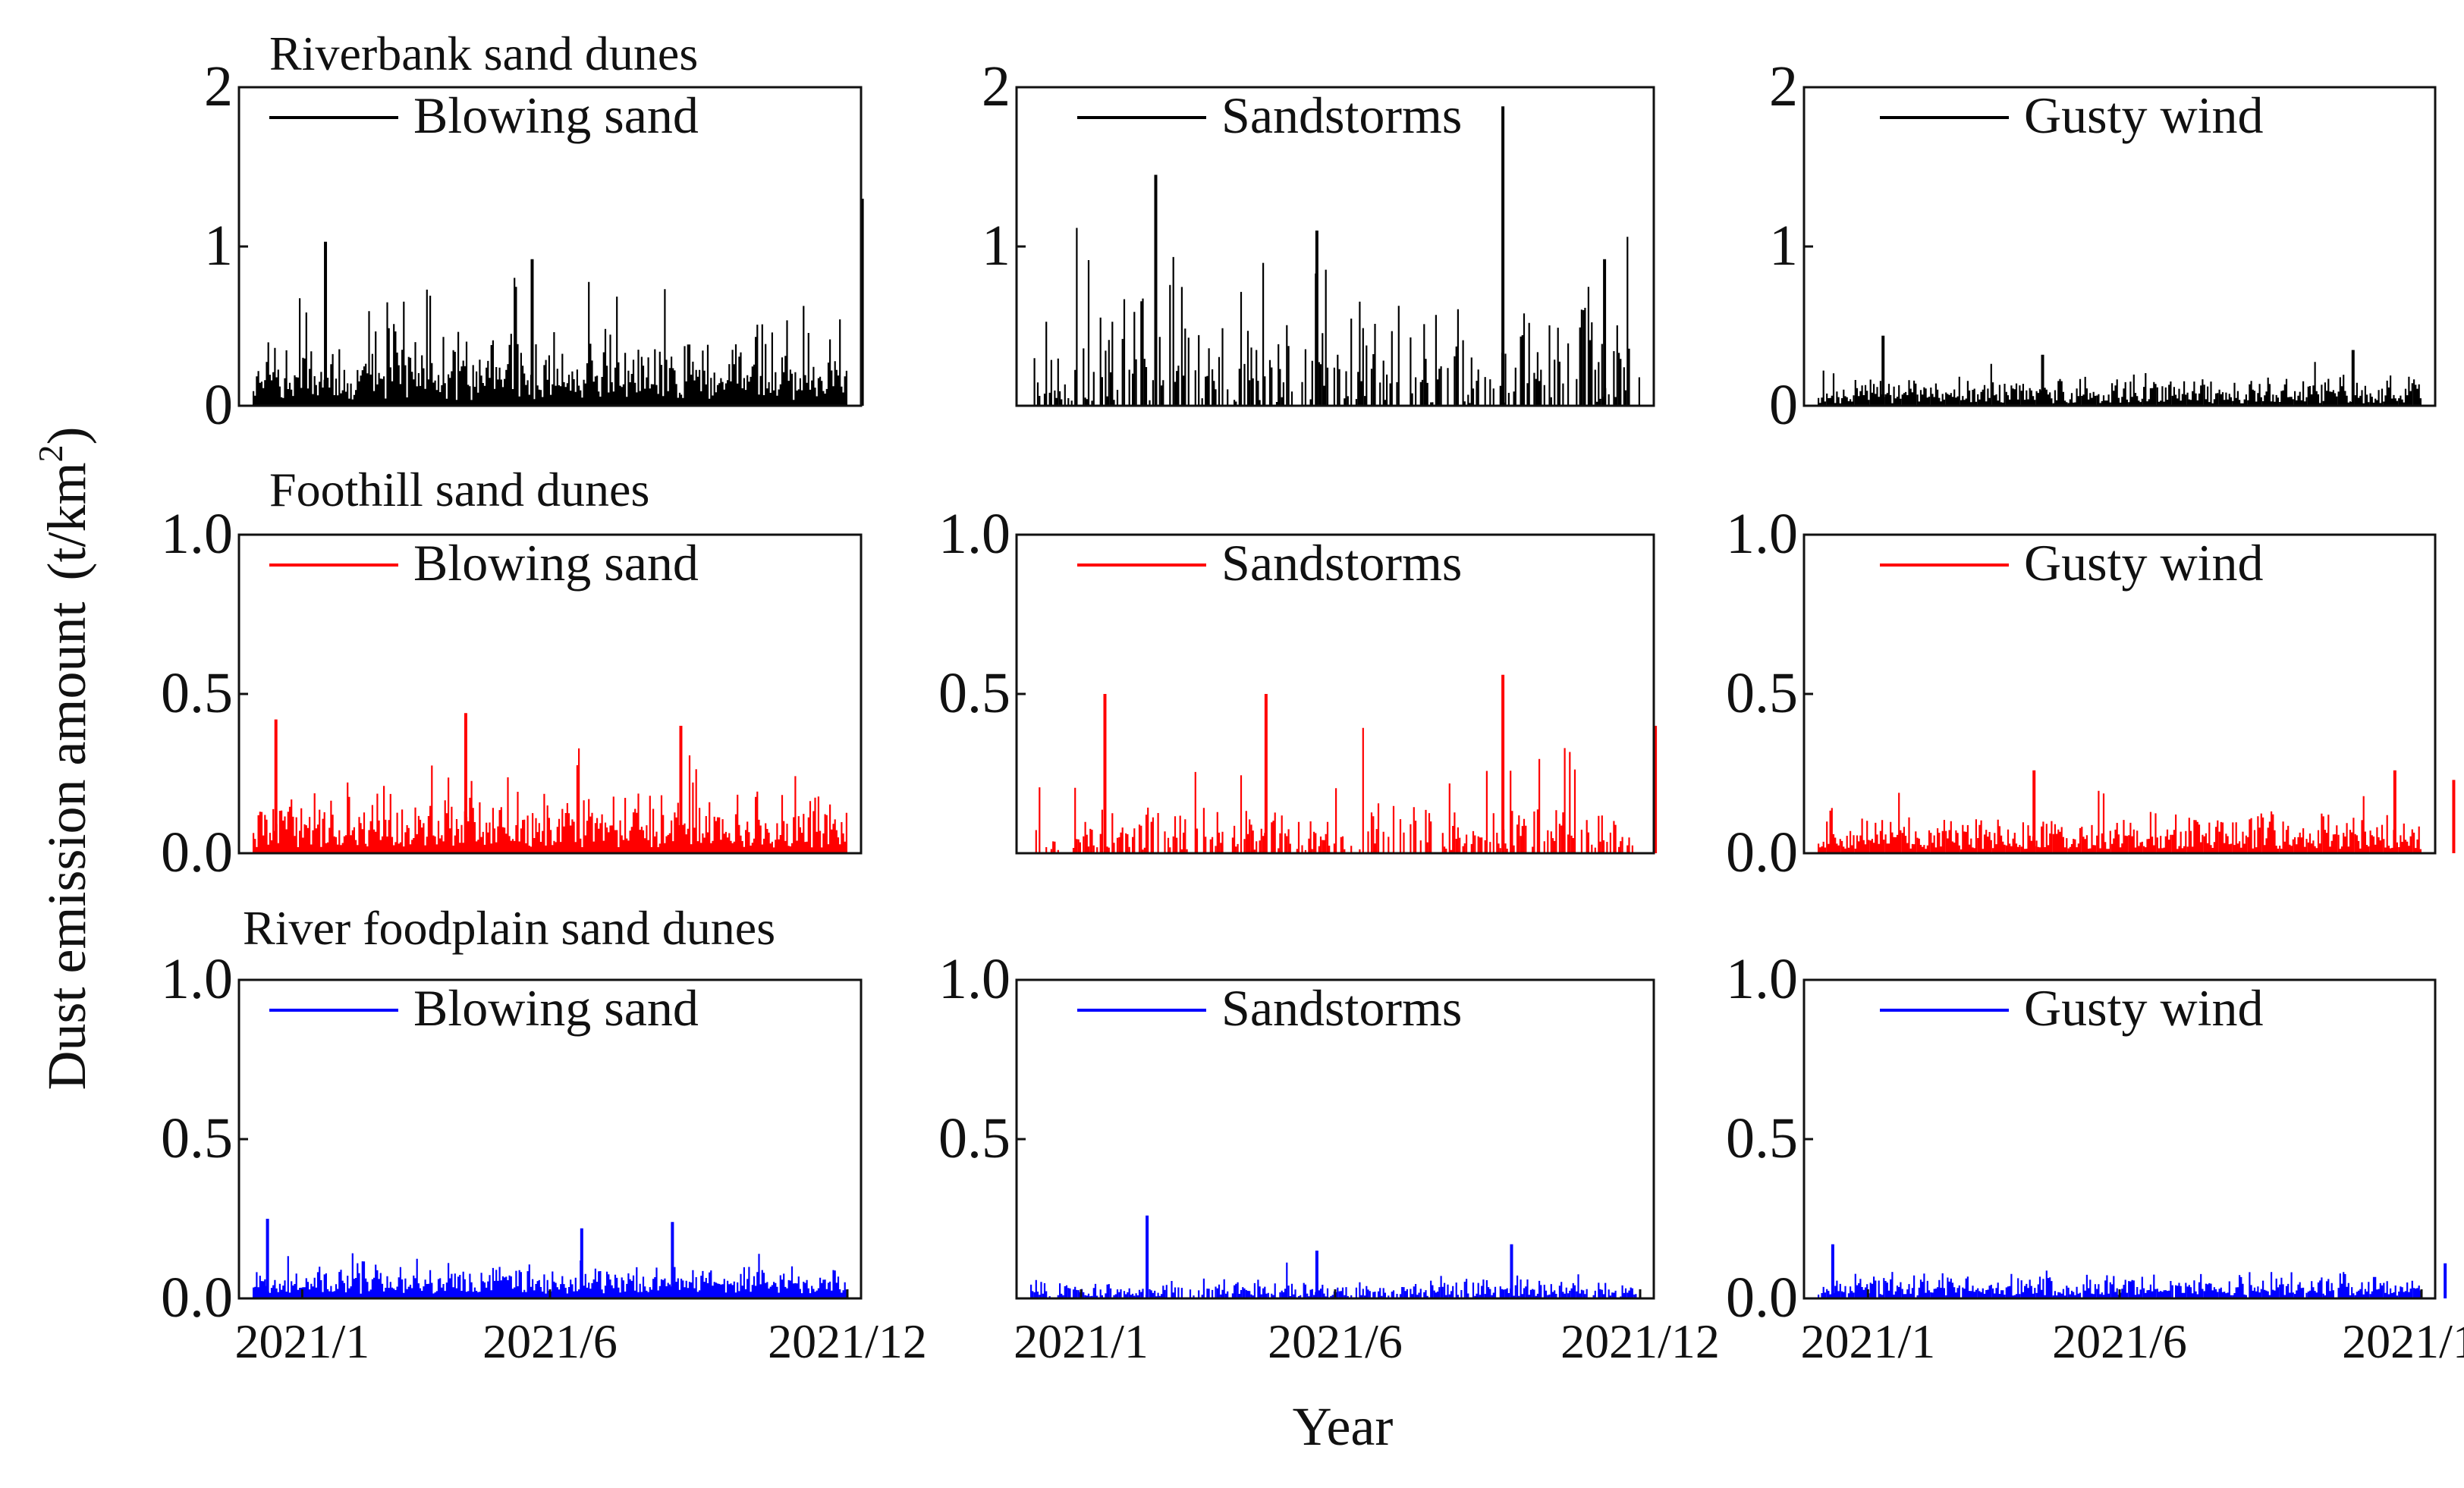  Describe the element at coordinates (66, 845) in the screenshot. I see `y-axis-title-main: Dust emission amount` at that location.